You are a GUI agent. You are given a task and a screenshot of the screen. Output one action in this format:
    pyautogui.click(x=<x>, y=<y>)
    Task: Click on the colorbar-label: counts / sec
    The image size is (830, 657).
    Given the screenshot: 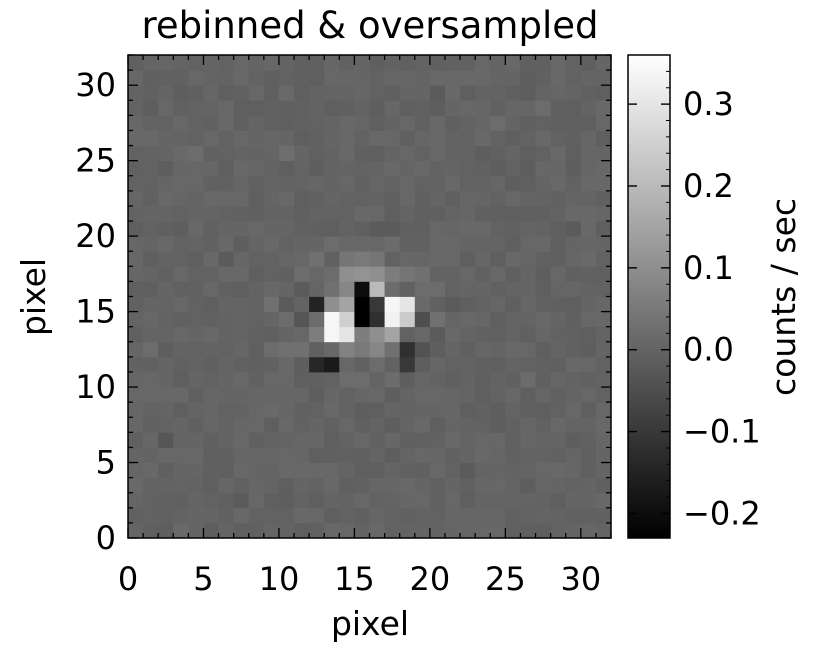 What is the action you would take?
    pyautogui.click(x=783, y=297)
    